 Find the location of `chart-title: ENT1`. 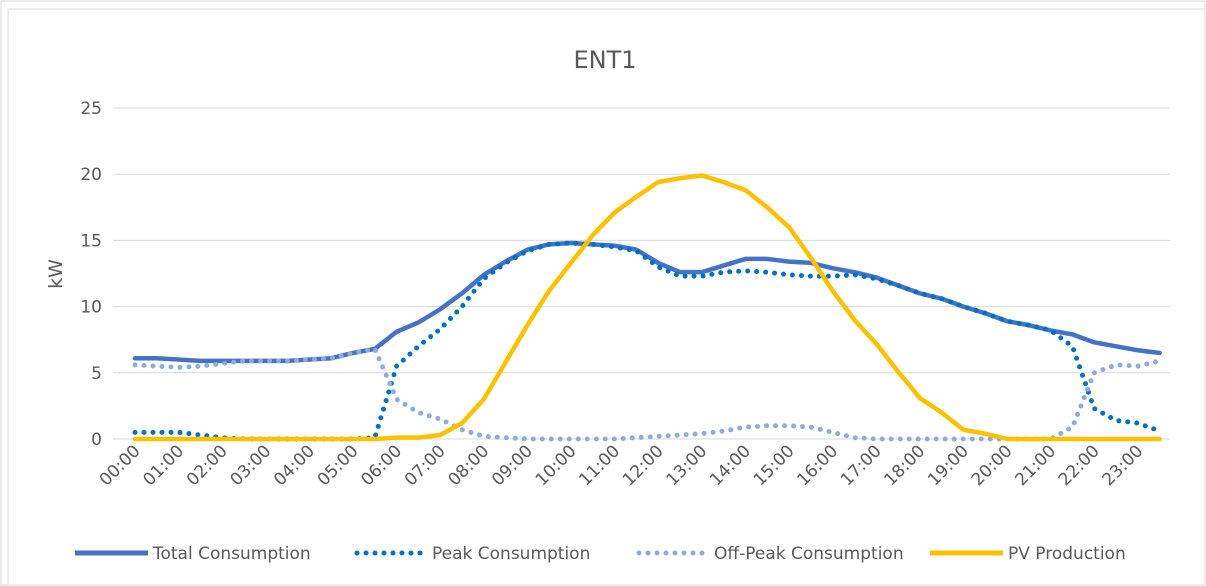

chart-title: ENT1 is located at coordinates (604, 60).